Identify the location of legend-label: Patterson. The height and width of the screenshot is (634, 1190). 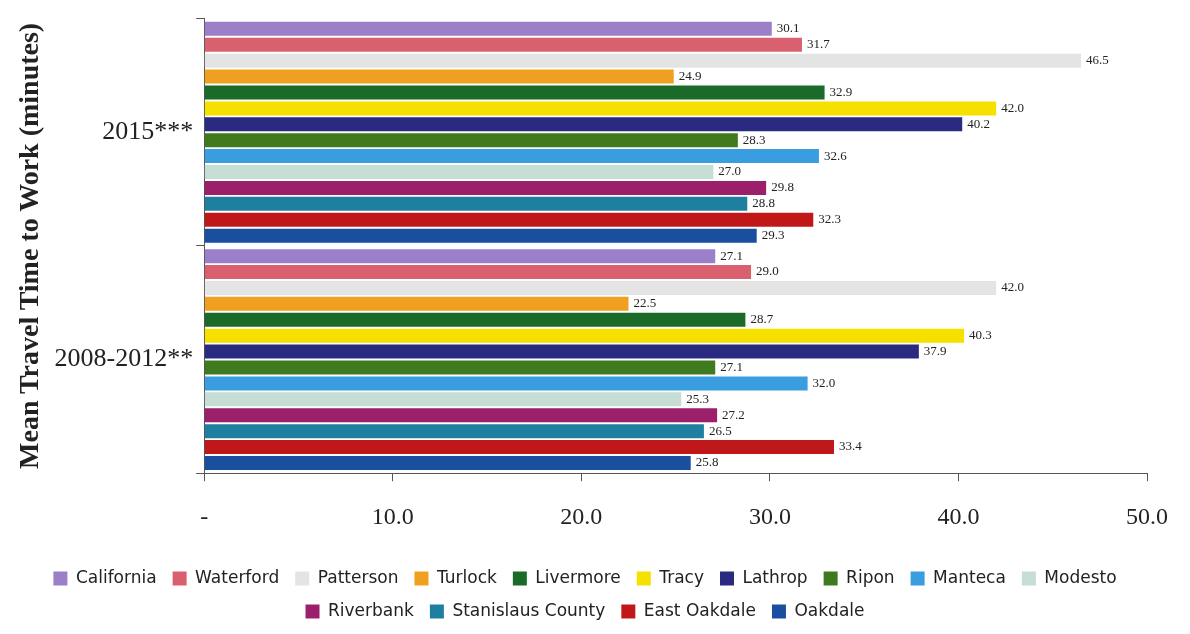
(358, 576).